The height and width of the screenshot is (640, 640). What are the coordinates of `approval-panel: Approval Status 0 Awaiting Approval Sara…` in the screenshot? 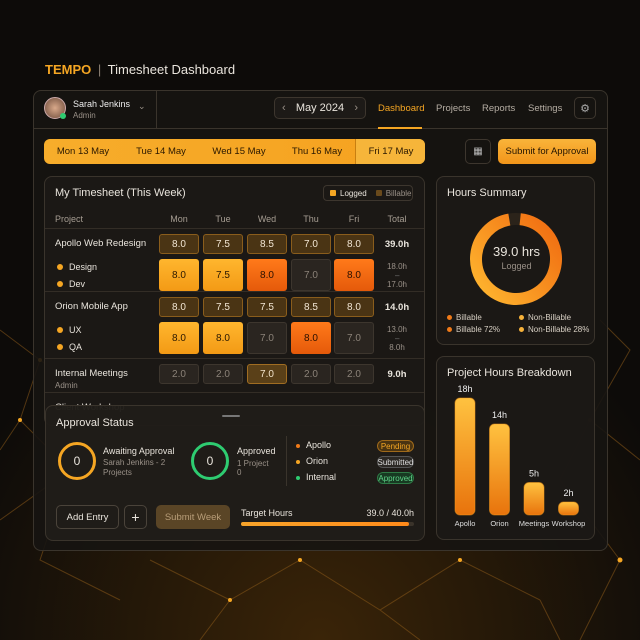 It's located at (235, 473).